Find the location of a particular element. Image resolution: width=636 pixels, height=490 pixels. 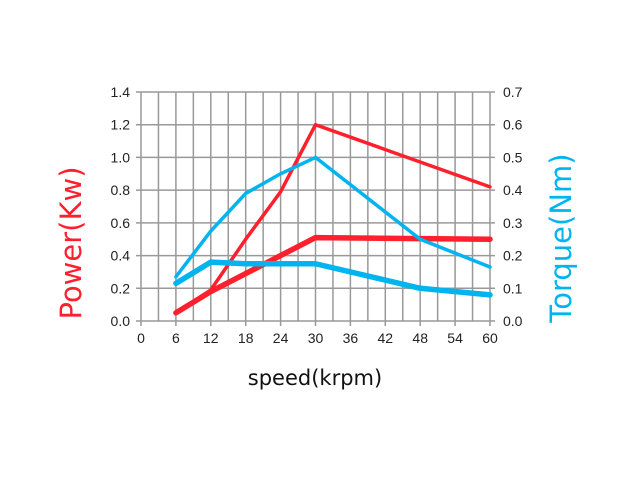

y2-tick-label: 0.0 is located at coordinates (513, 321).